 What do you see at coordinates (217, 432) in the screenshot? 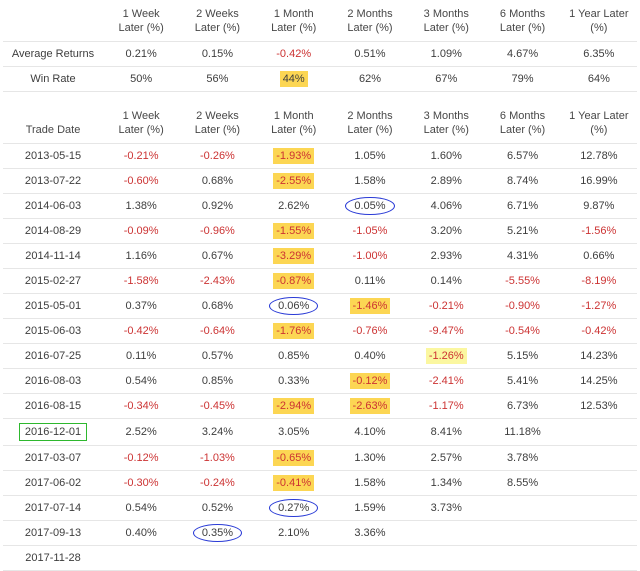
I see `table-cell: 3.24%` at bounding box center [217, 432].